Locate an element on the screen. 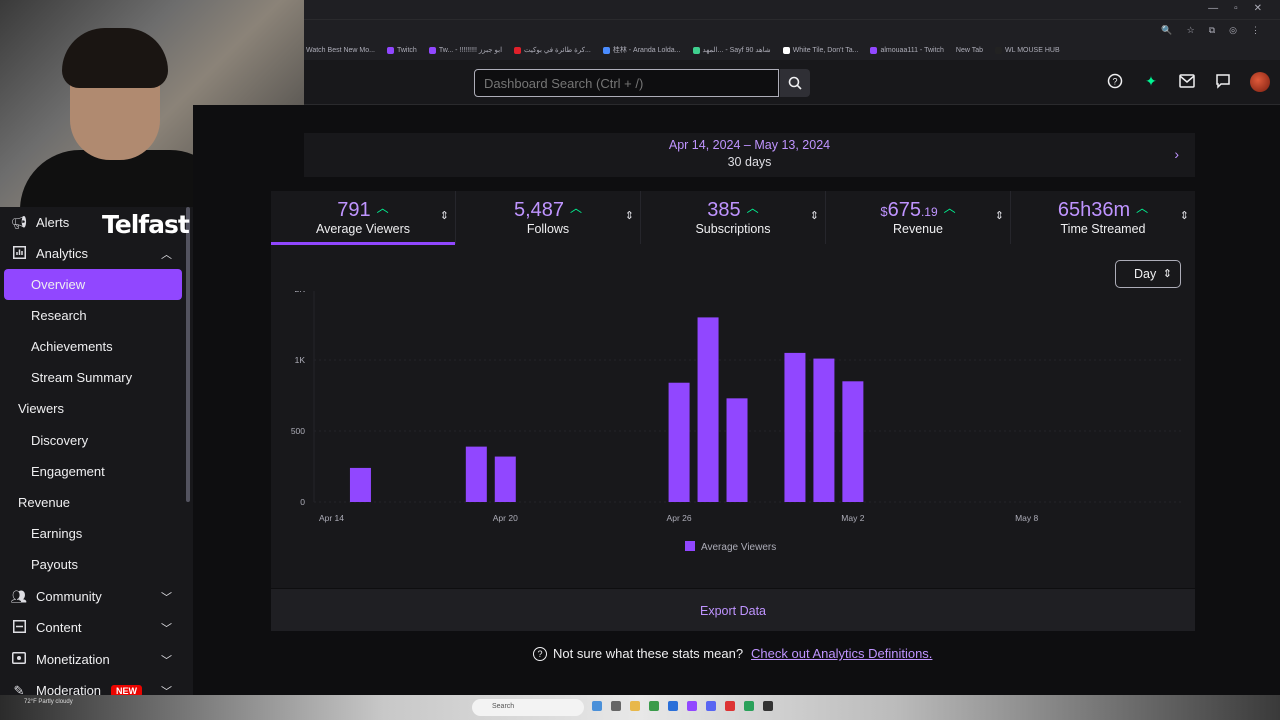 Image resolution: width=1280 pixels, height=720 pixels. stat-average-viewers: 791 ︿ Average Viewers ⇕ is located at coordinates (363, 217).